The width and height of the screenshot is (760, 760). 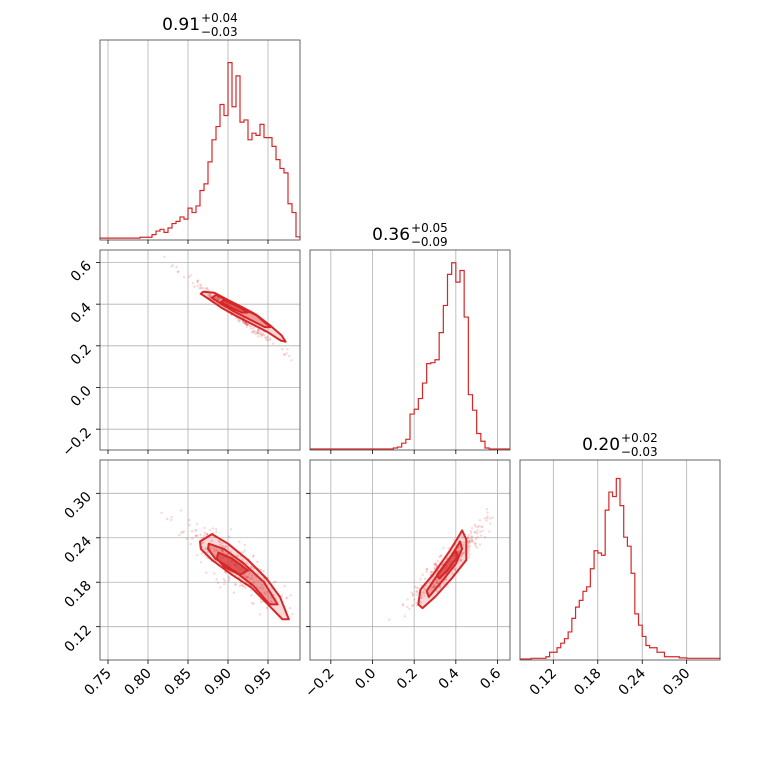 I want to click on panel-frame-p1-p2, so click(x=410, y=560).